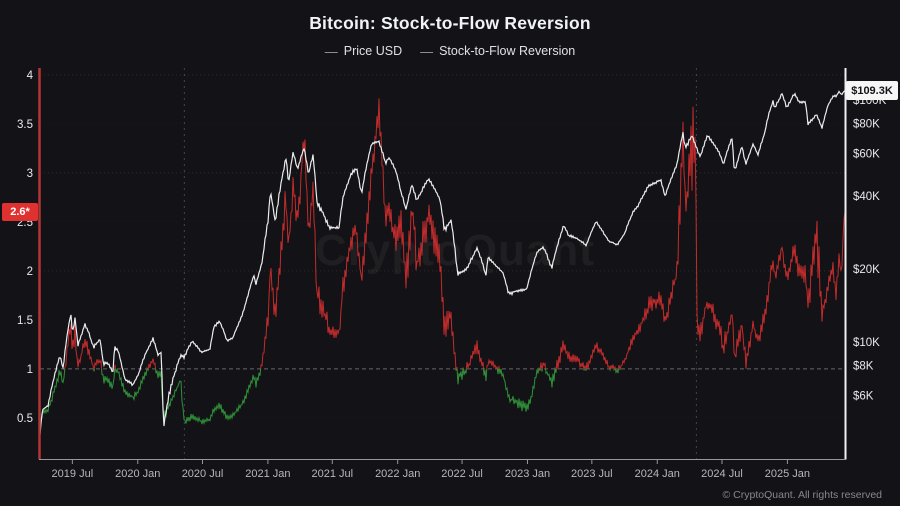 This screenshot has width=900, height=506. Describe the element at coordinates (866, 343) in the screenshot. I see `right-axis-tick-$10K: $10K` at that location.